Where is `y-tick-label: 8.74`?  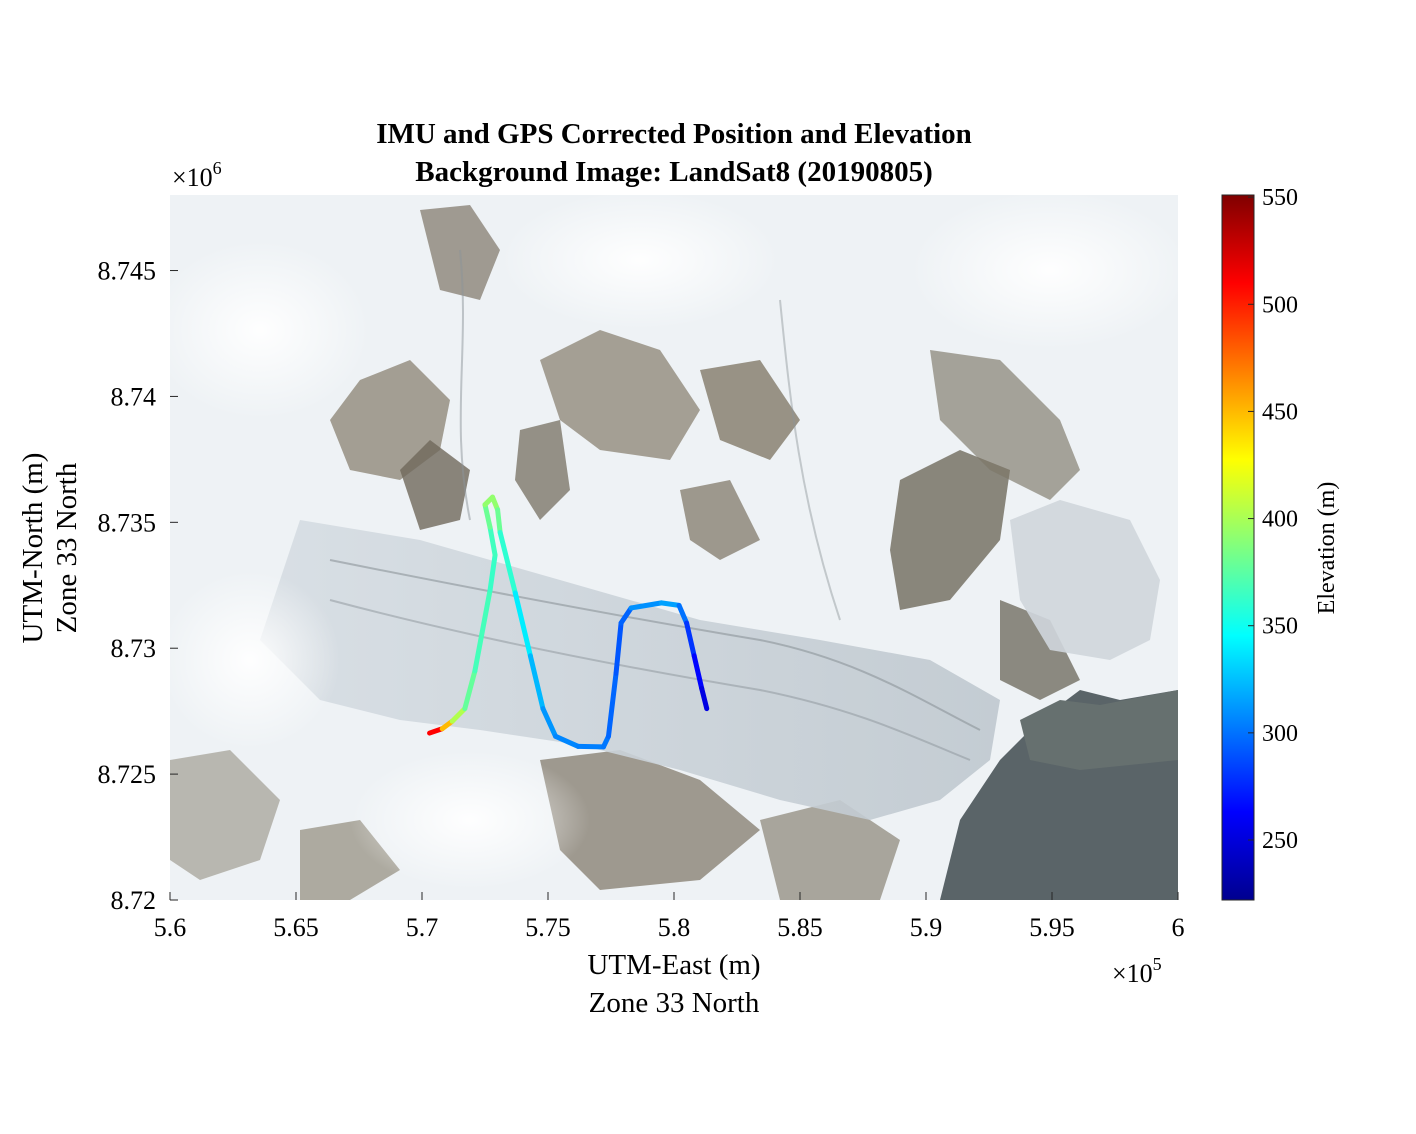 y-tick-label: 8.74 is located at coordinates (134, 396).